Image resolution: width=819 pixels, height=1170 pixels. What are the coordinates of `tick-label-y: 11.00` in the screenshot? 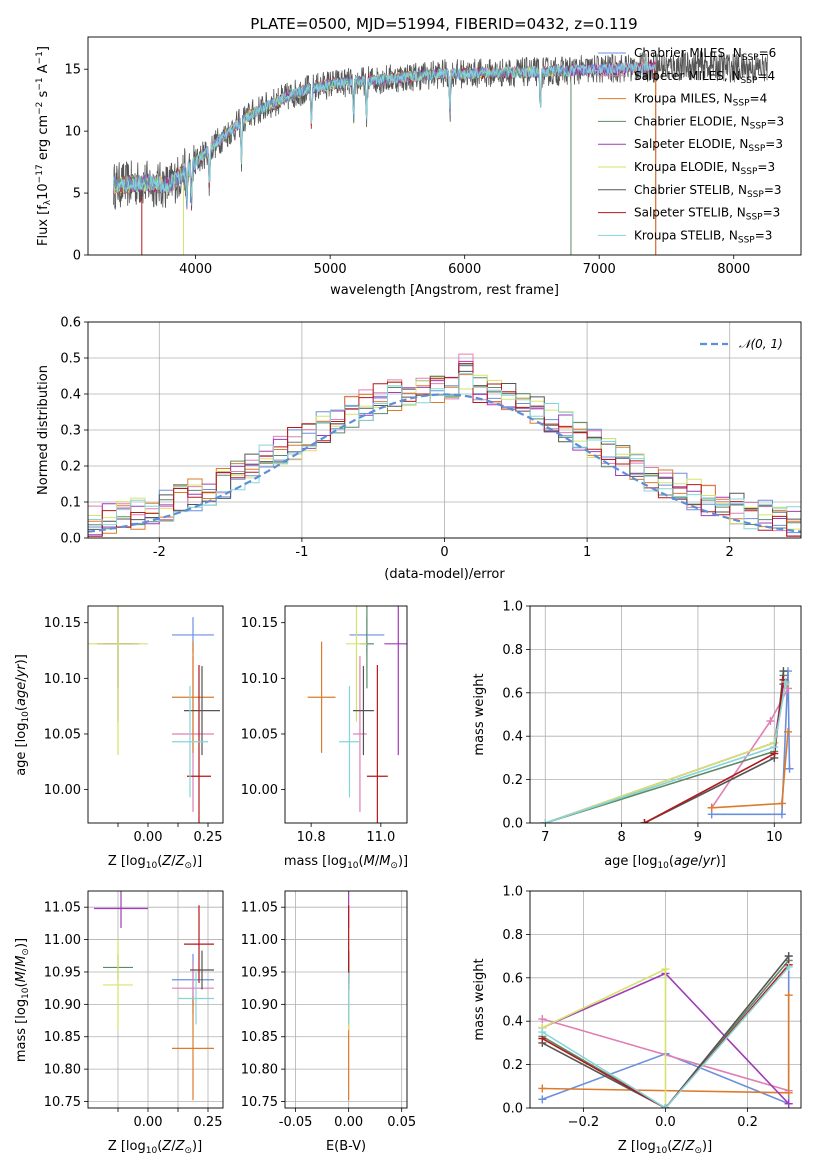 It's located at (62, 940).